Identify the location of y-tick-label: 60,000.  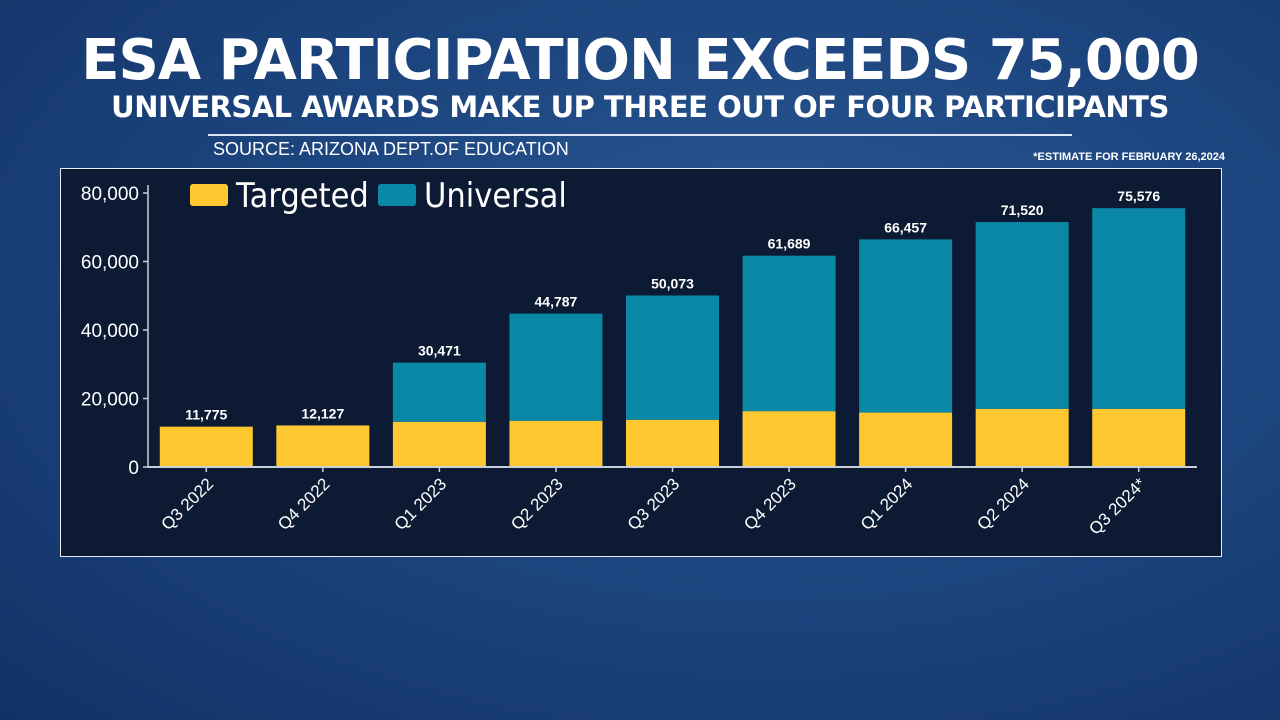
(110, 263).